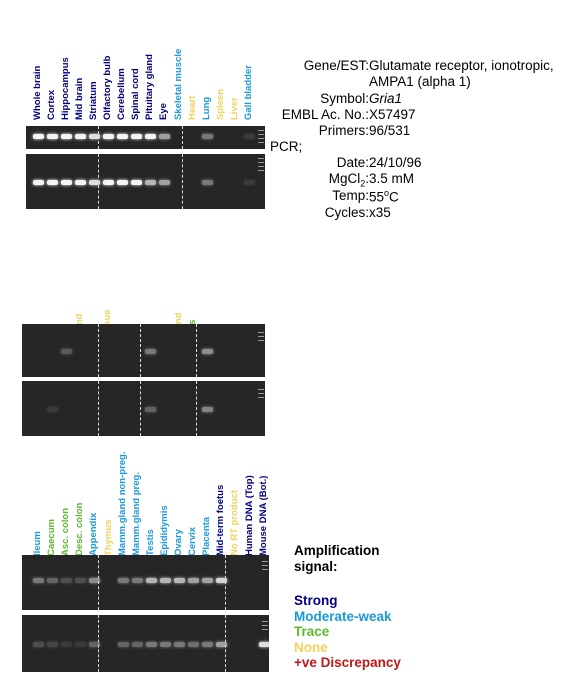  I want to click on mgcl-value: 3.5 mM, so click(392, 178).